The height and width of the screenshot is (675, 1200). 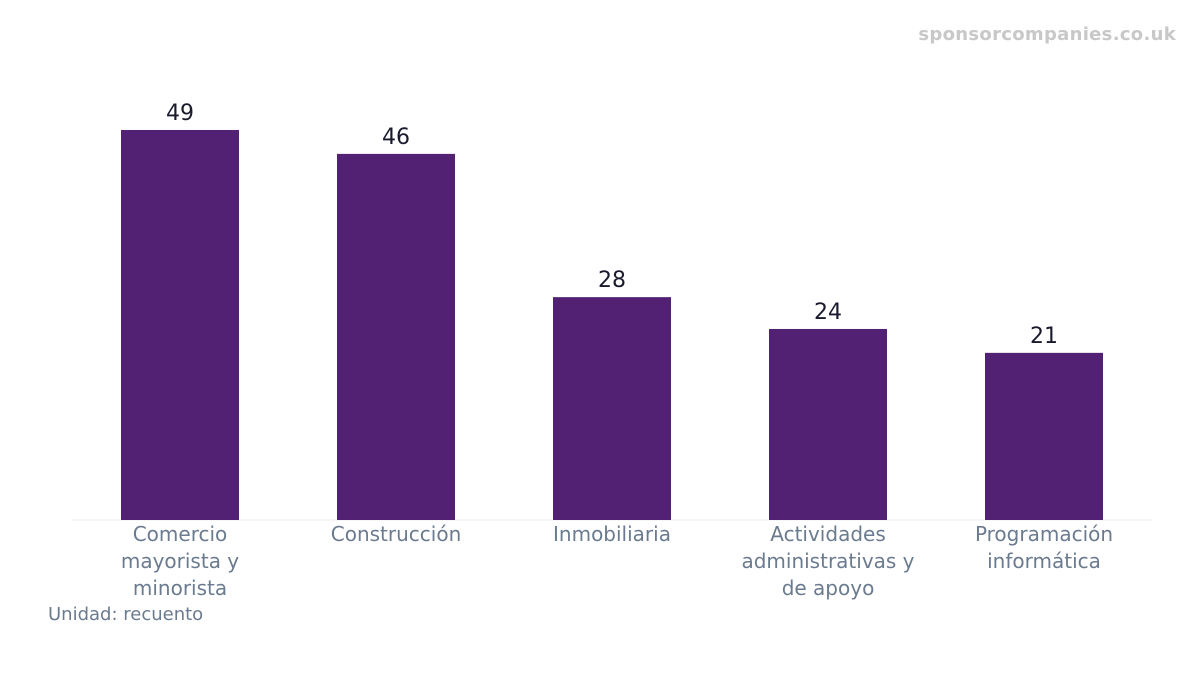 What do you see at coordinates (1047, 34) in the screenshot?
I see `watermark: sponsorcompanies.co.uk` at bounding box center [1047, 34].